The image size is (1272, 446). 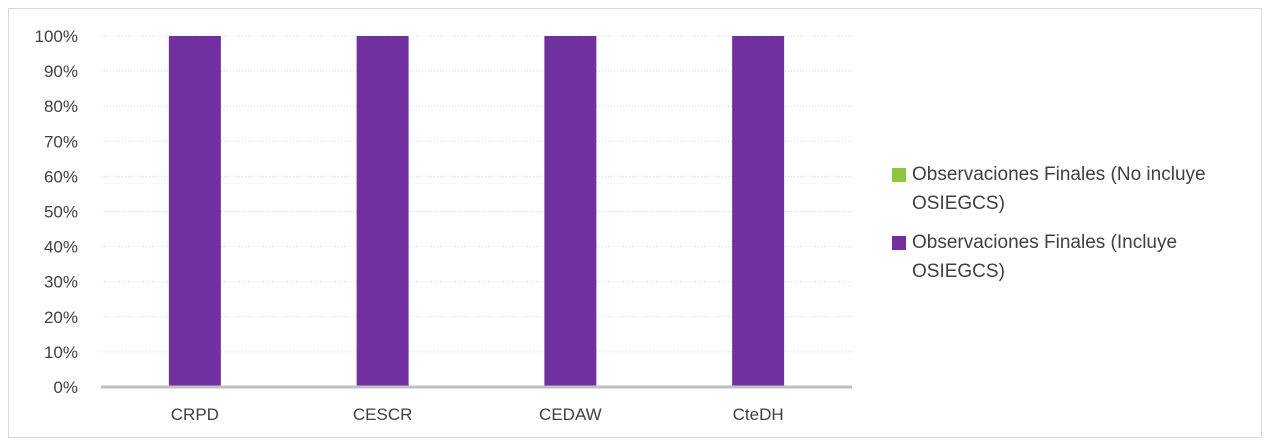 What do you see at coordinates (61, 71) in the screenshot?
I see `y-tick-label: 90%` at bounding box center [61, 71].